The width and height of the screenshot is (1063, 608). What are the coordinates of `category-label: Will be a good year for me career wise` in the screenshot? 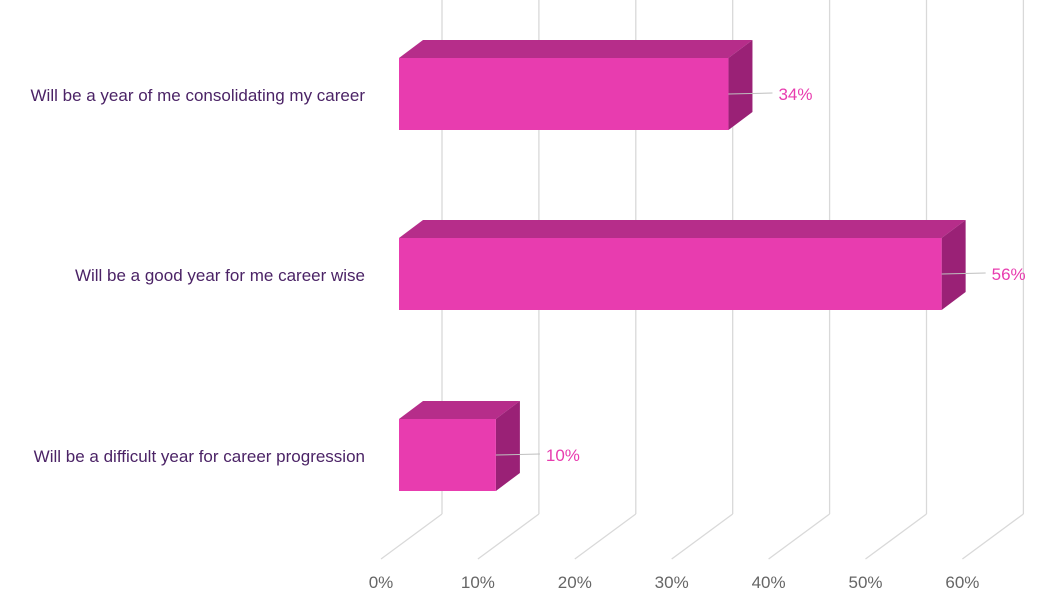 It's located at (220, 275).